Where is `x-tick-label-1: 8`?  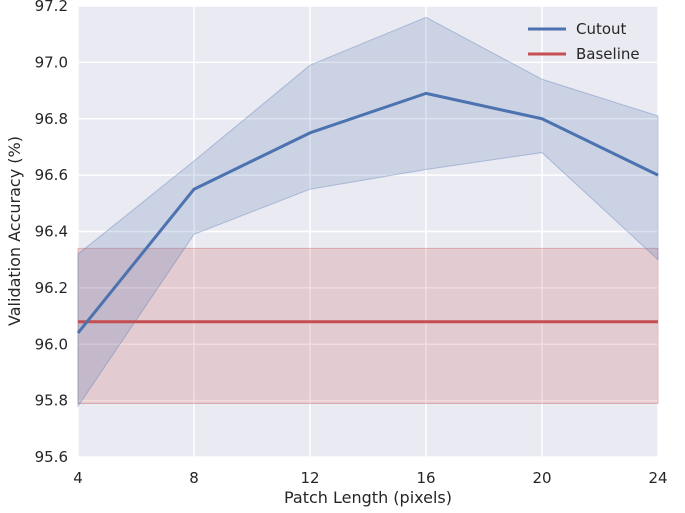 x-tick-label-1: 8 is located at coordinates (194, 478).